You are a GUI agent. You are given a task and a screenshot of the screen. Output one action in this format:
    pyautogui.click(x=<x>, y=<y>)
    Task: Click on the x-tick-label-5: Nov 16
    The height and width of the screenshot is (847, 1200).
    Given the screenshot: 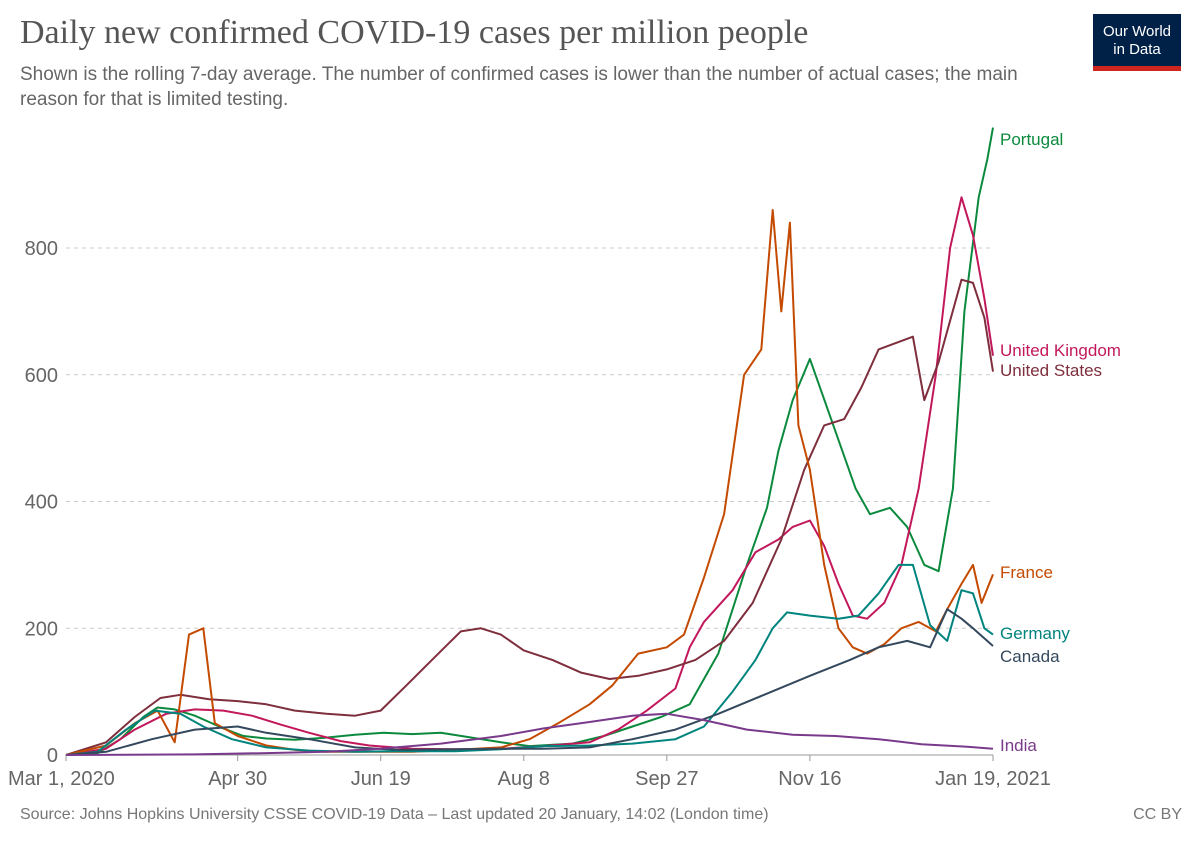 What is the action you would take?
    pyautogui.click(x=809, y=779)
    